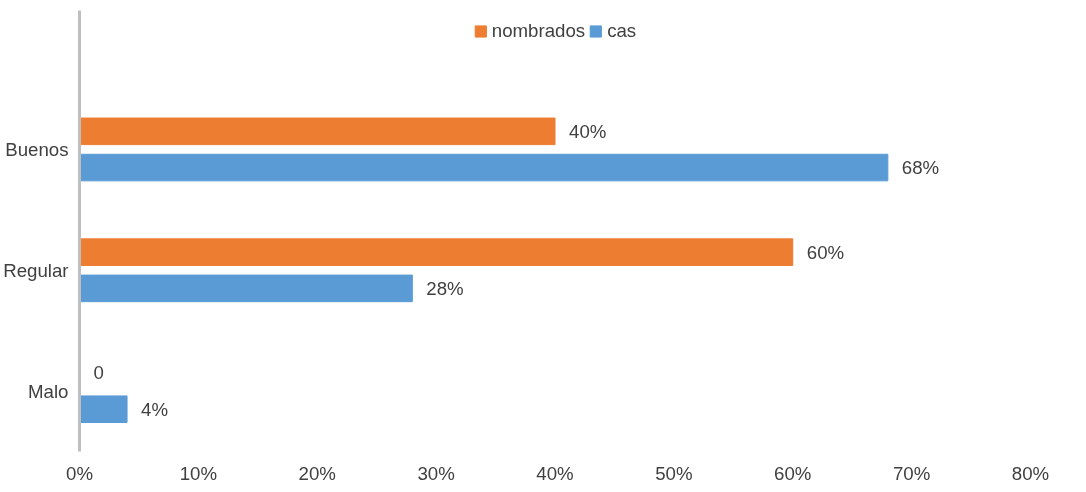  I want to click on y-tick-label: Regular, so click(36, 270).